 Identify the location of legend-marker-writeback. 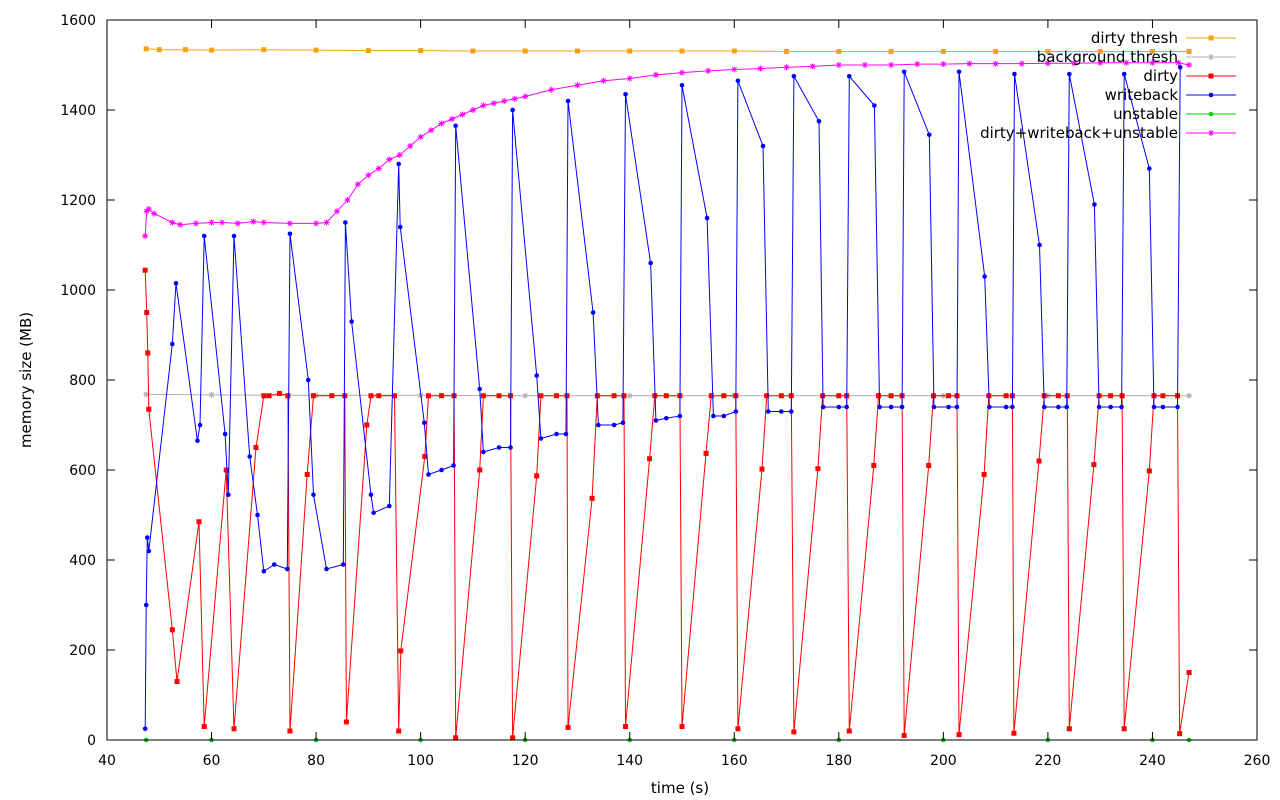
(1211, 95).